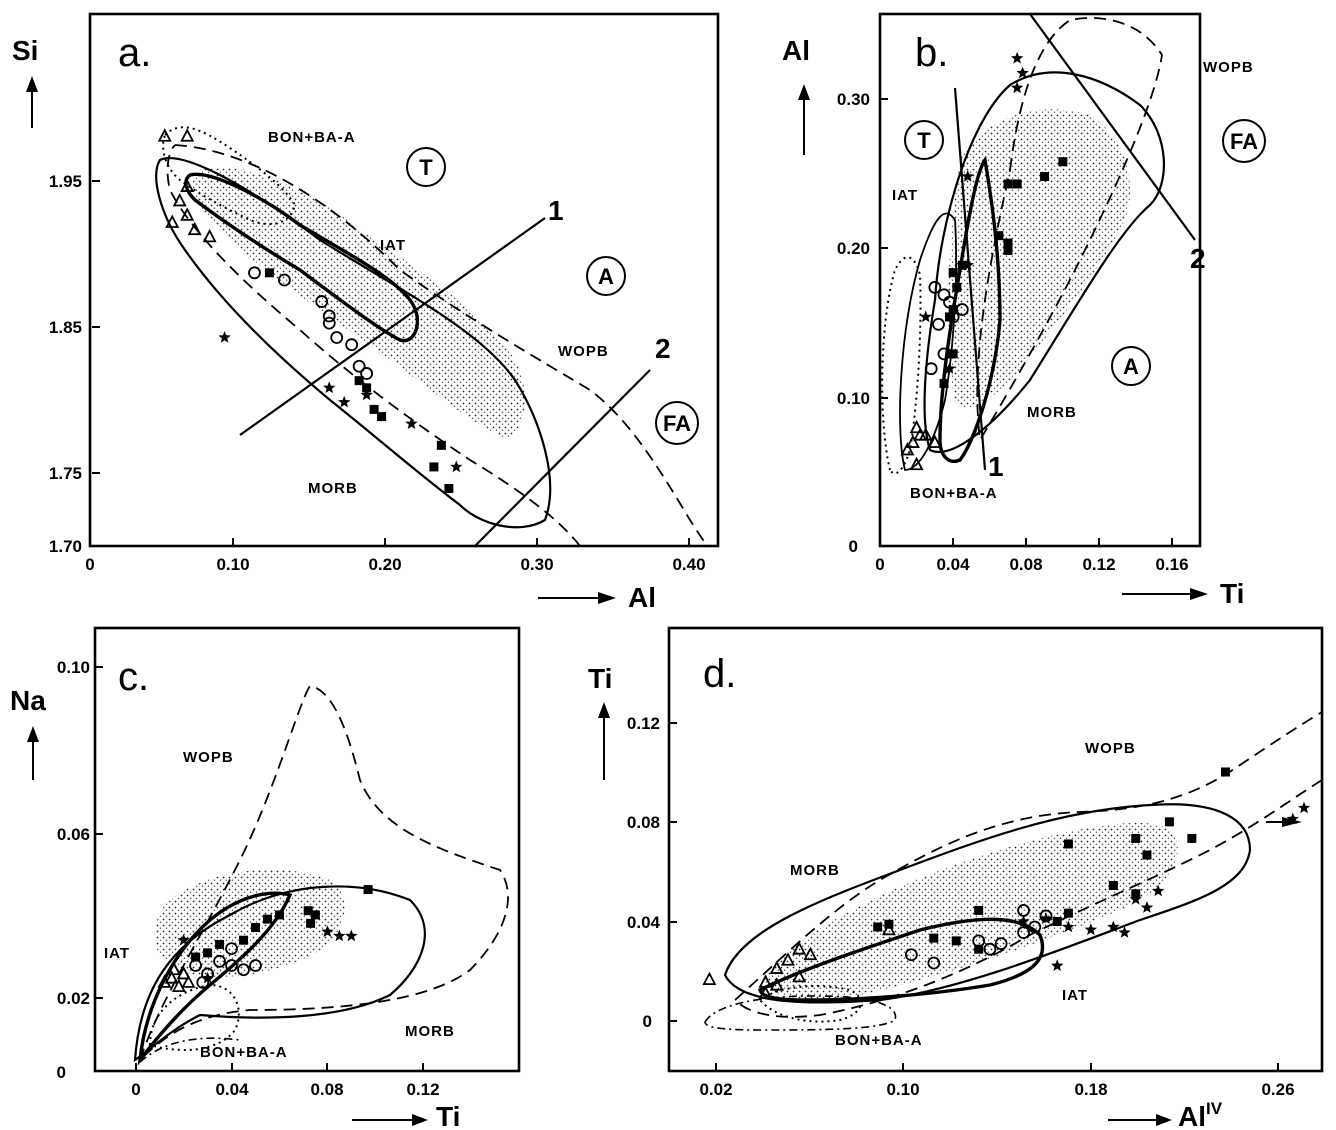 The width and height of the screenshot is (1336, 1130). What do you see at coordinates (1198, 258) in the screenshot?
I see `panel-b-line-label-2: 2` at bounding box center [1198, 258].